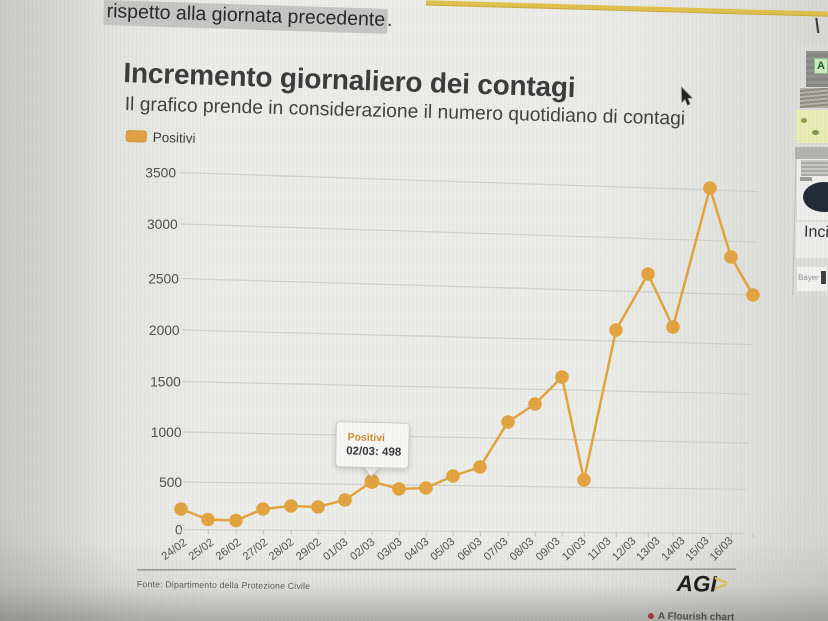 This screenshot has width=828, height=621. What do you see at coordinates (389, 549) in the screenshot?
I see `svg-text: 03/03` at bounding box center [389, 549].